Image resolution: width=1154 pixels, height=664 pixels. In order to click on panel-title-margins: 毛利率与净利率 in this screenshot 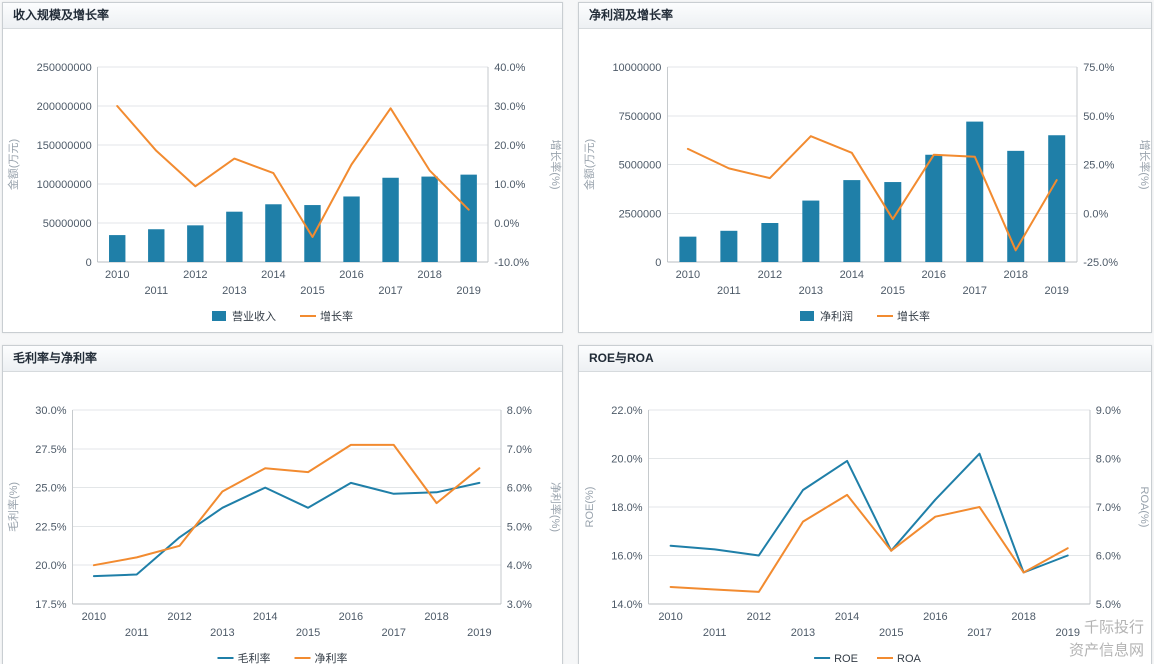, I will do `click(282, 359)`.